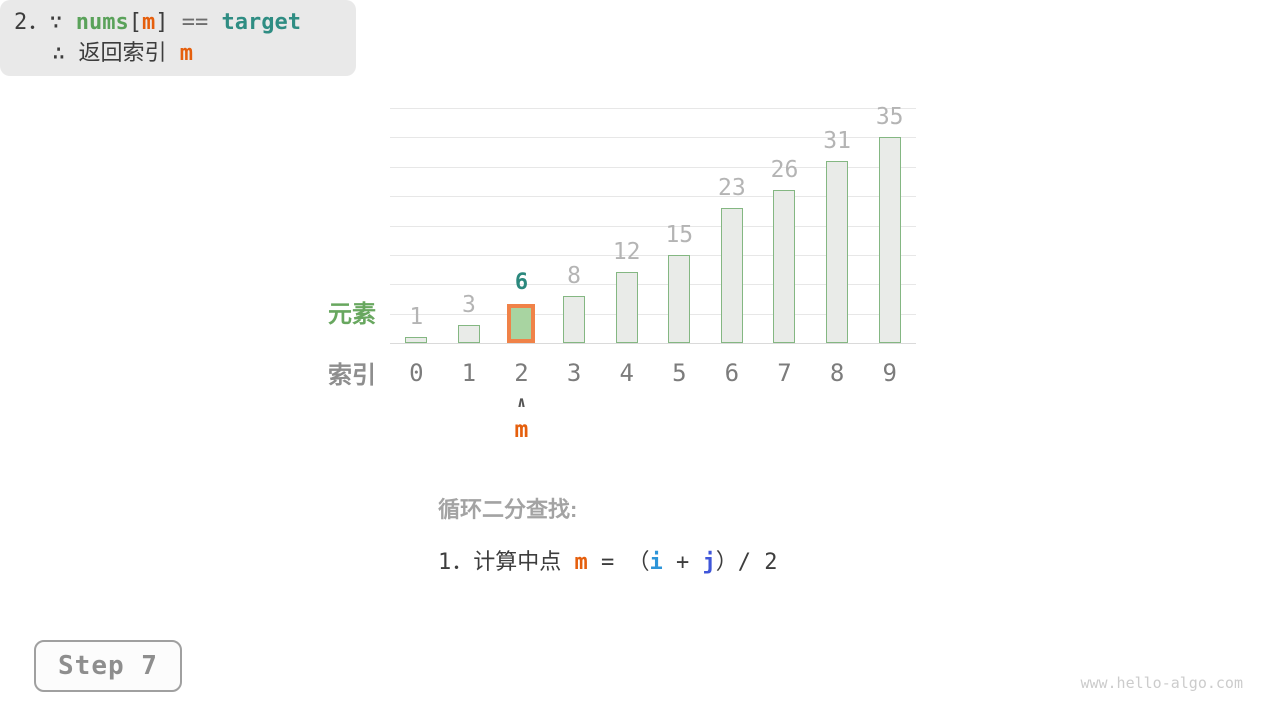 The width and height of the screenshot is (1280, 720). Describe the element at coordinates (732, 188) in the screenshot. I see `bar-value-label: 23` at that location.